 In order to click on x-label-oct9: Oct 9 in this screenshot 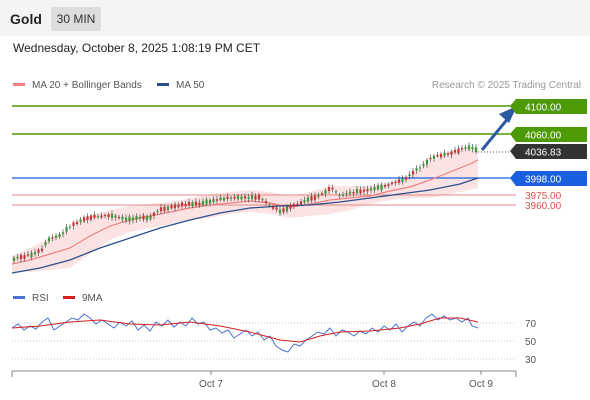, I will do `click(481, 384)`.